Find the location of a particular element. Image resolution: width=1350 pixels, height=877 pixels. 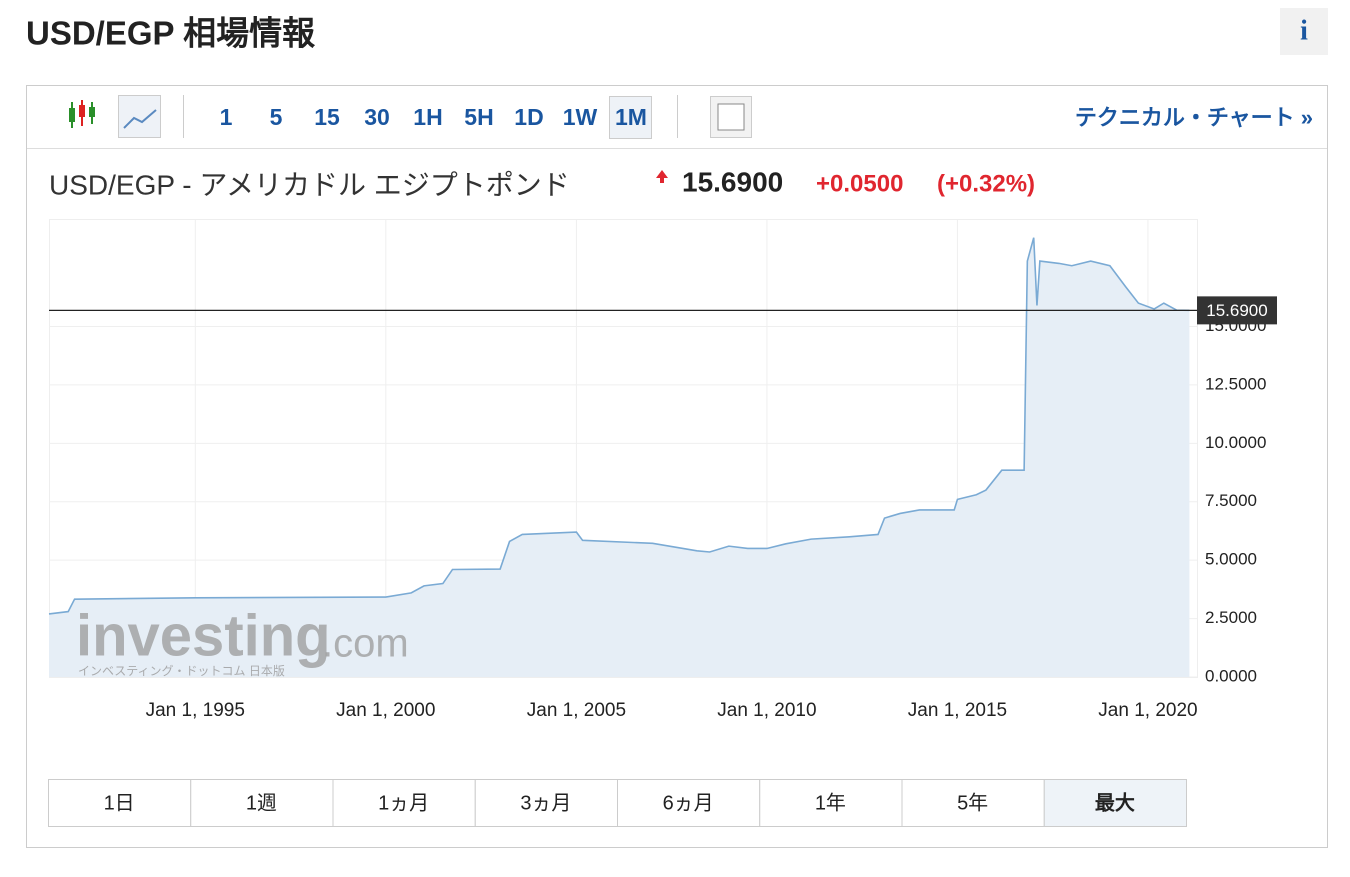

x-tick-label: Jan 1, 2005 is located at coordinates (576, 710).